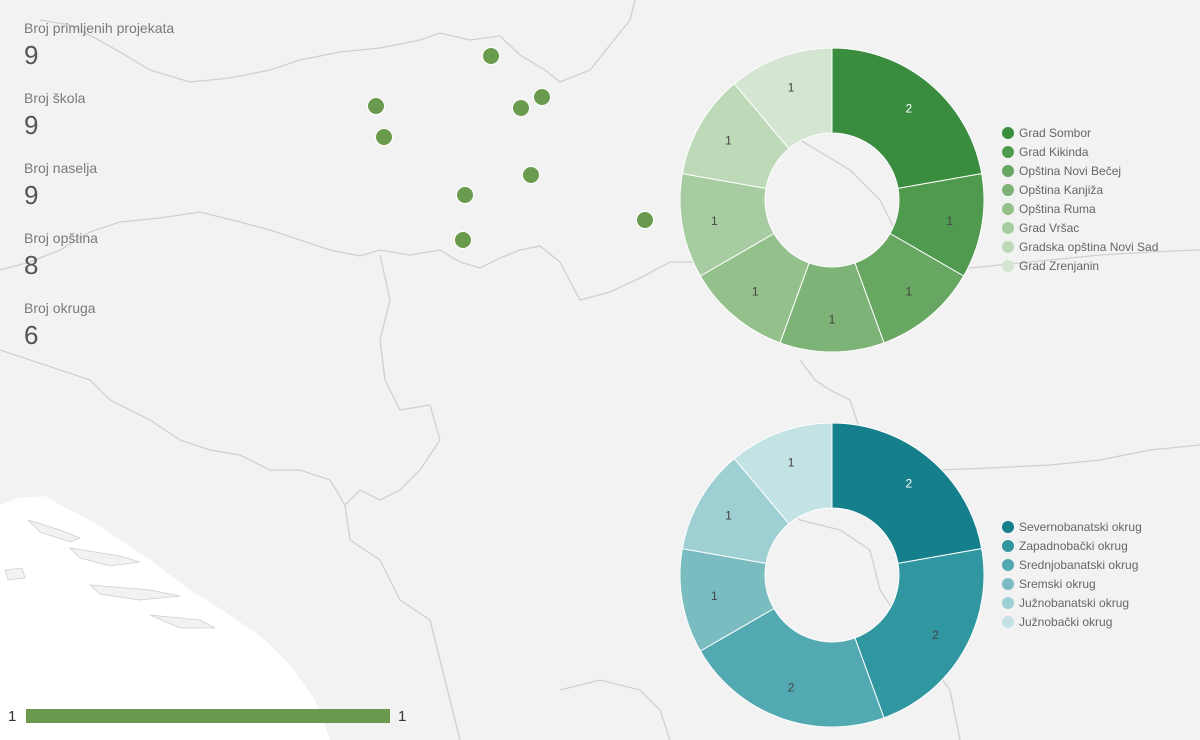  What do you see at coordinates (402, 716) in the screenshot?
I see `scale-max-label: 1` at bounding box center [402, 716].